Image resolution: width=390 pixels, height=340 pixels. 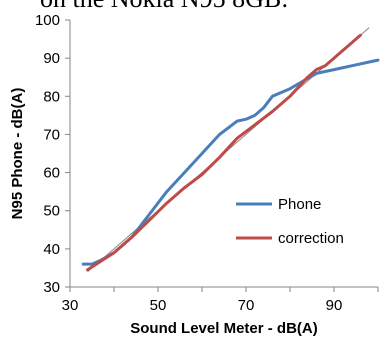 I want to click on y-tick-label: 60, so click(x=51, y=173).